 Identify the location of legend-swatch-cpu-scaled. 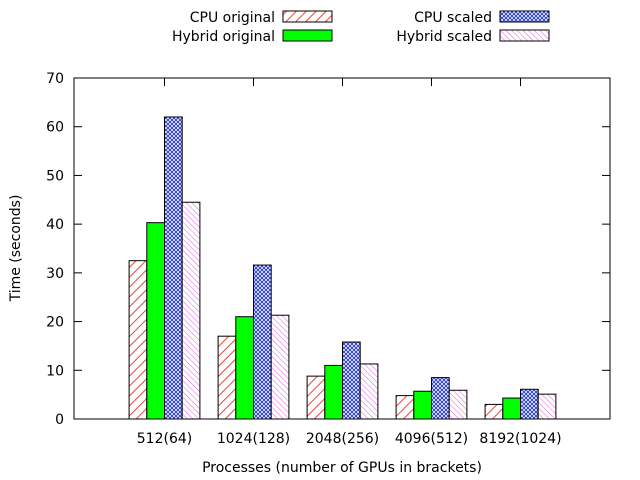
(524, 16).